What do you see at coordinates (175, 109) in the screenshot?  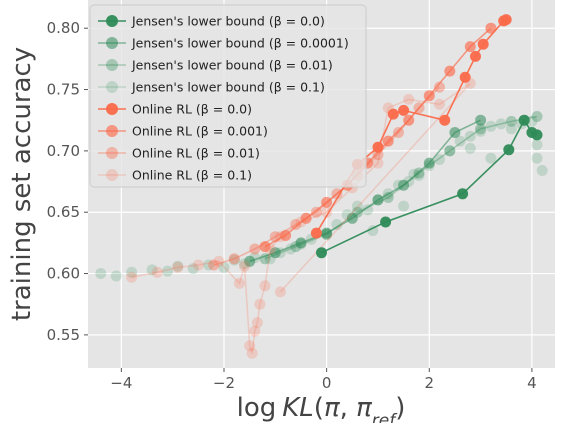 I see `legend-entry: Online RL (β = 0.0)` at bounding box center [175, 109].